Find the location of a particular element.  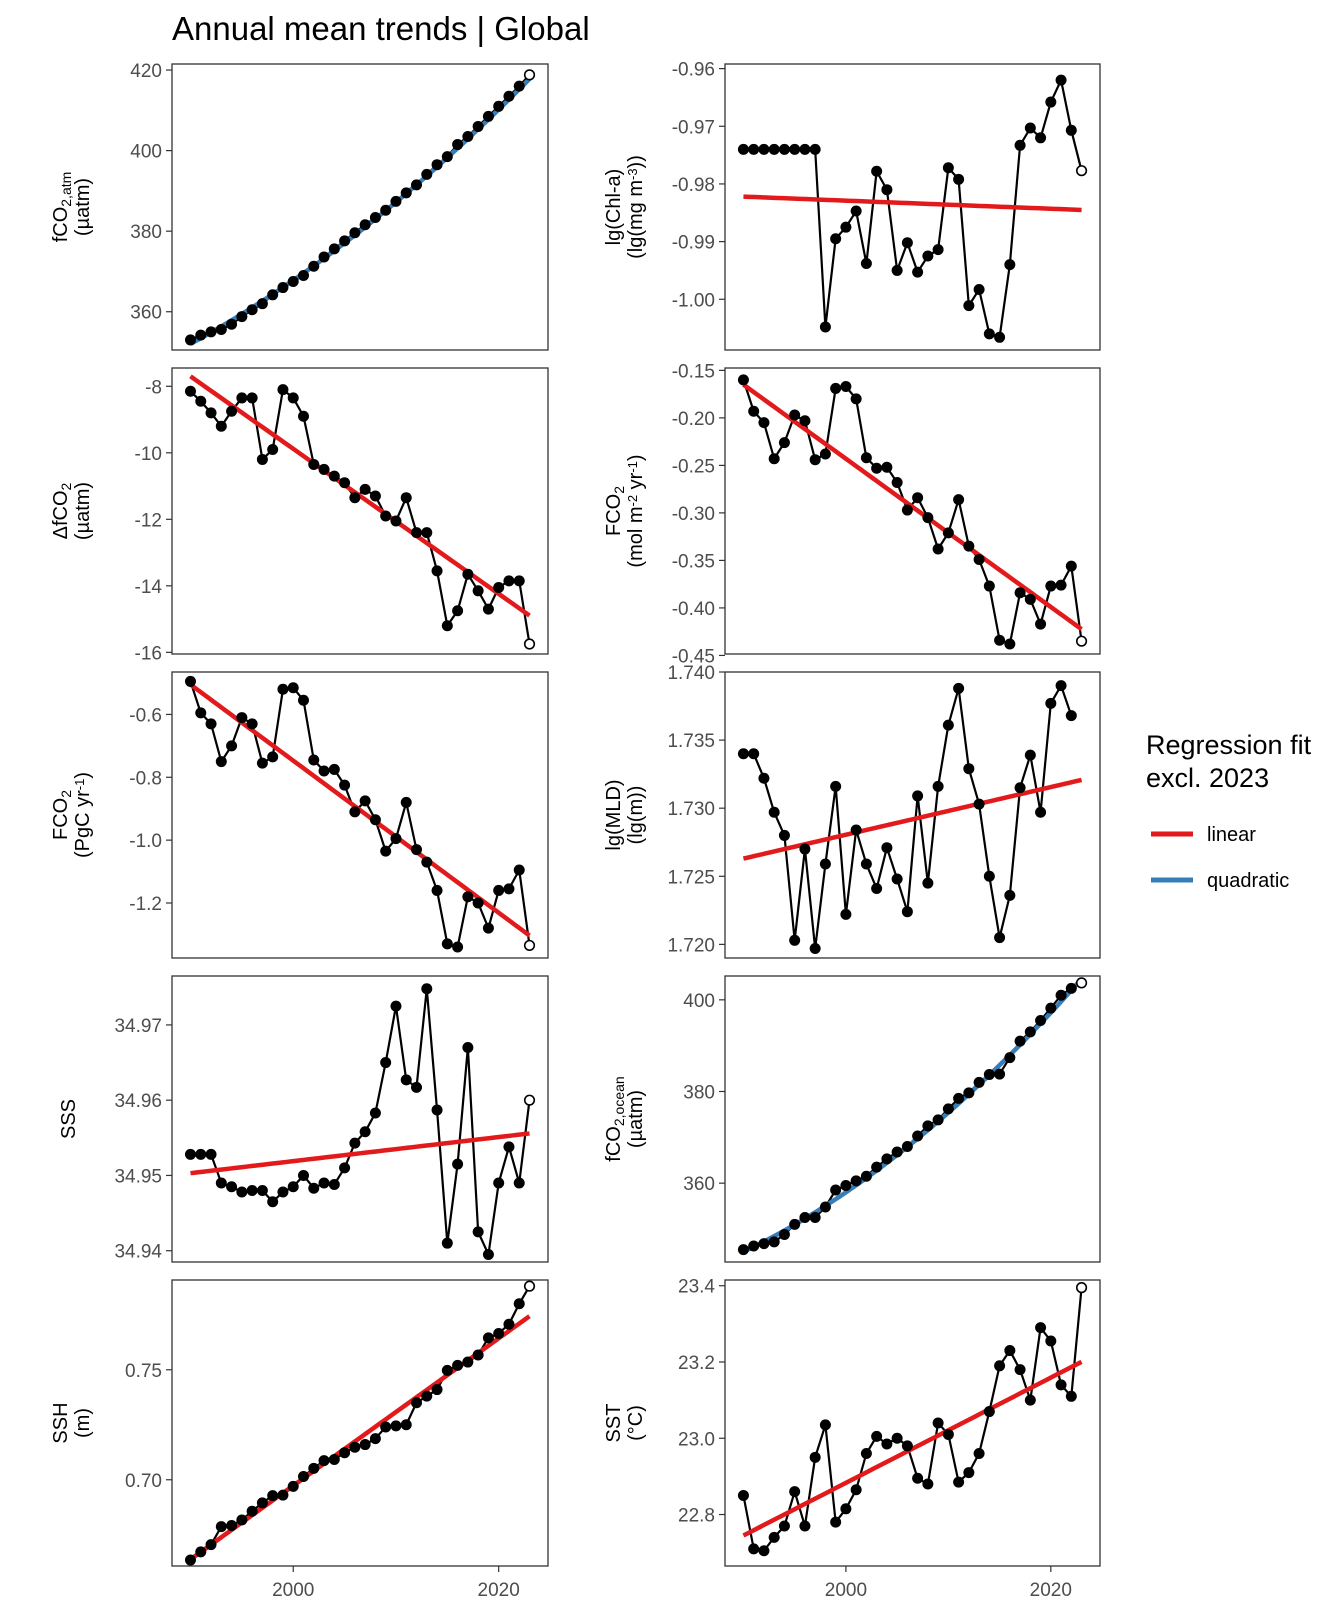

y-tick-label: 23.4 is located at coordinates (696, 1287).